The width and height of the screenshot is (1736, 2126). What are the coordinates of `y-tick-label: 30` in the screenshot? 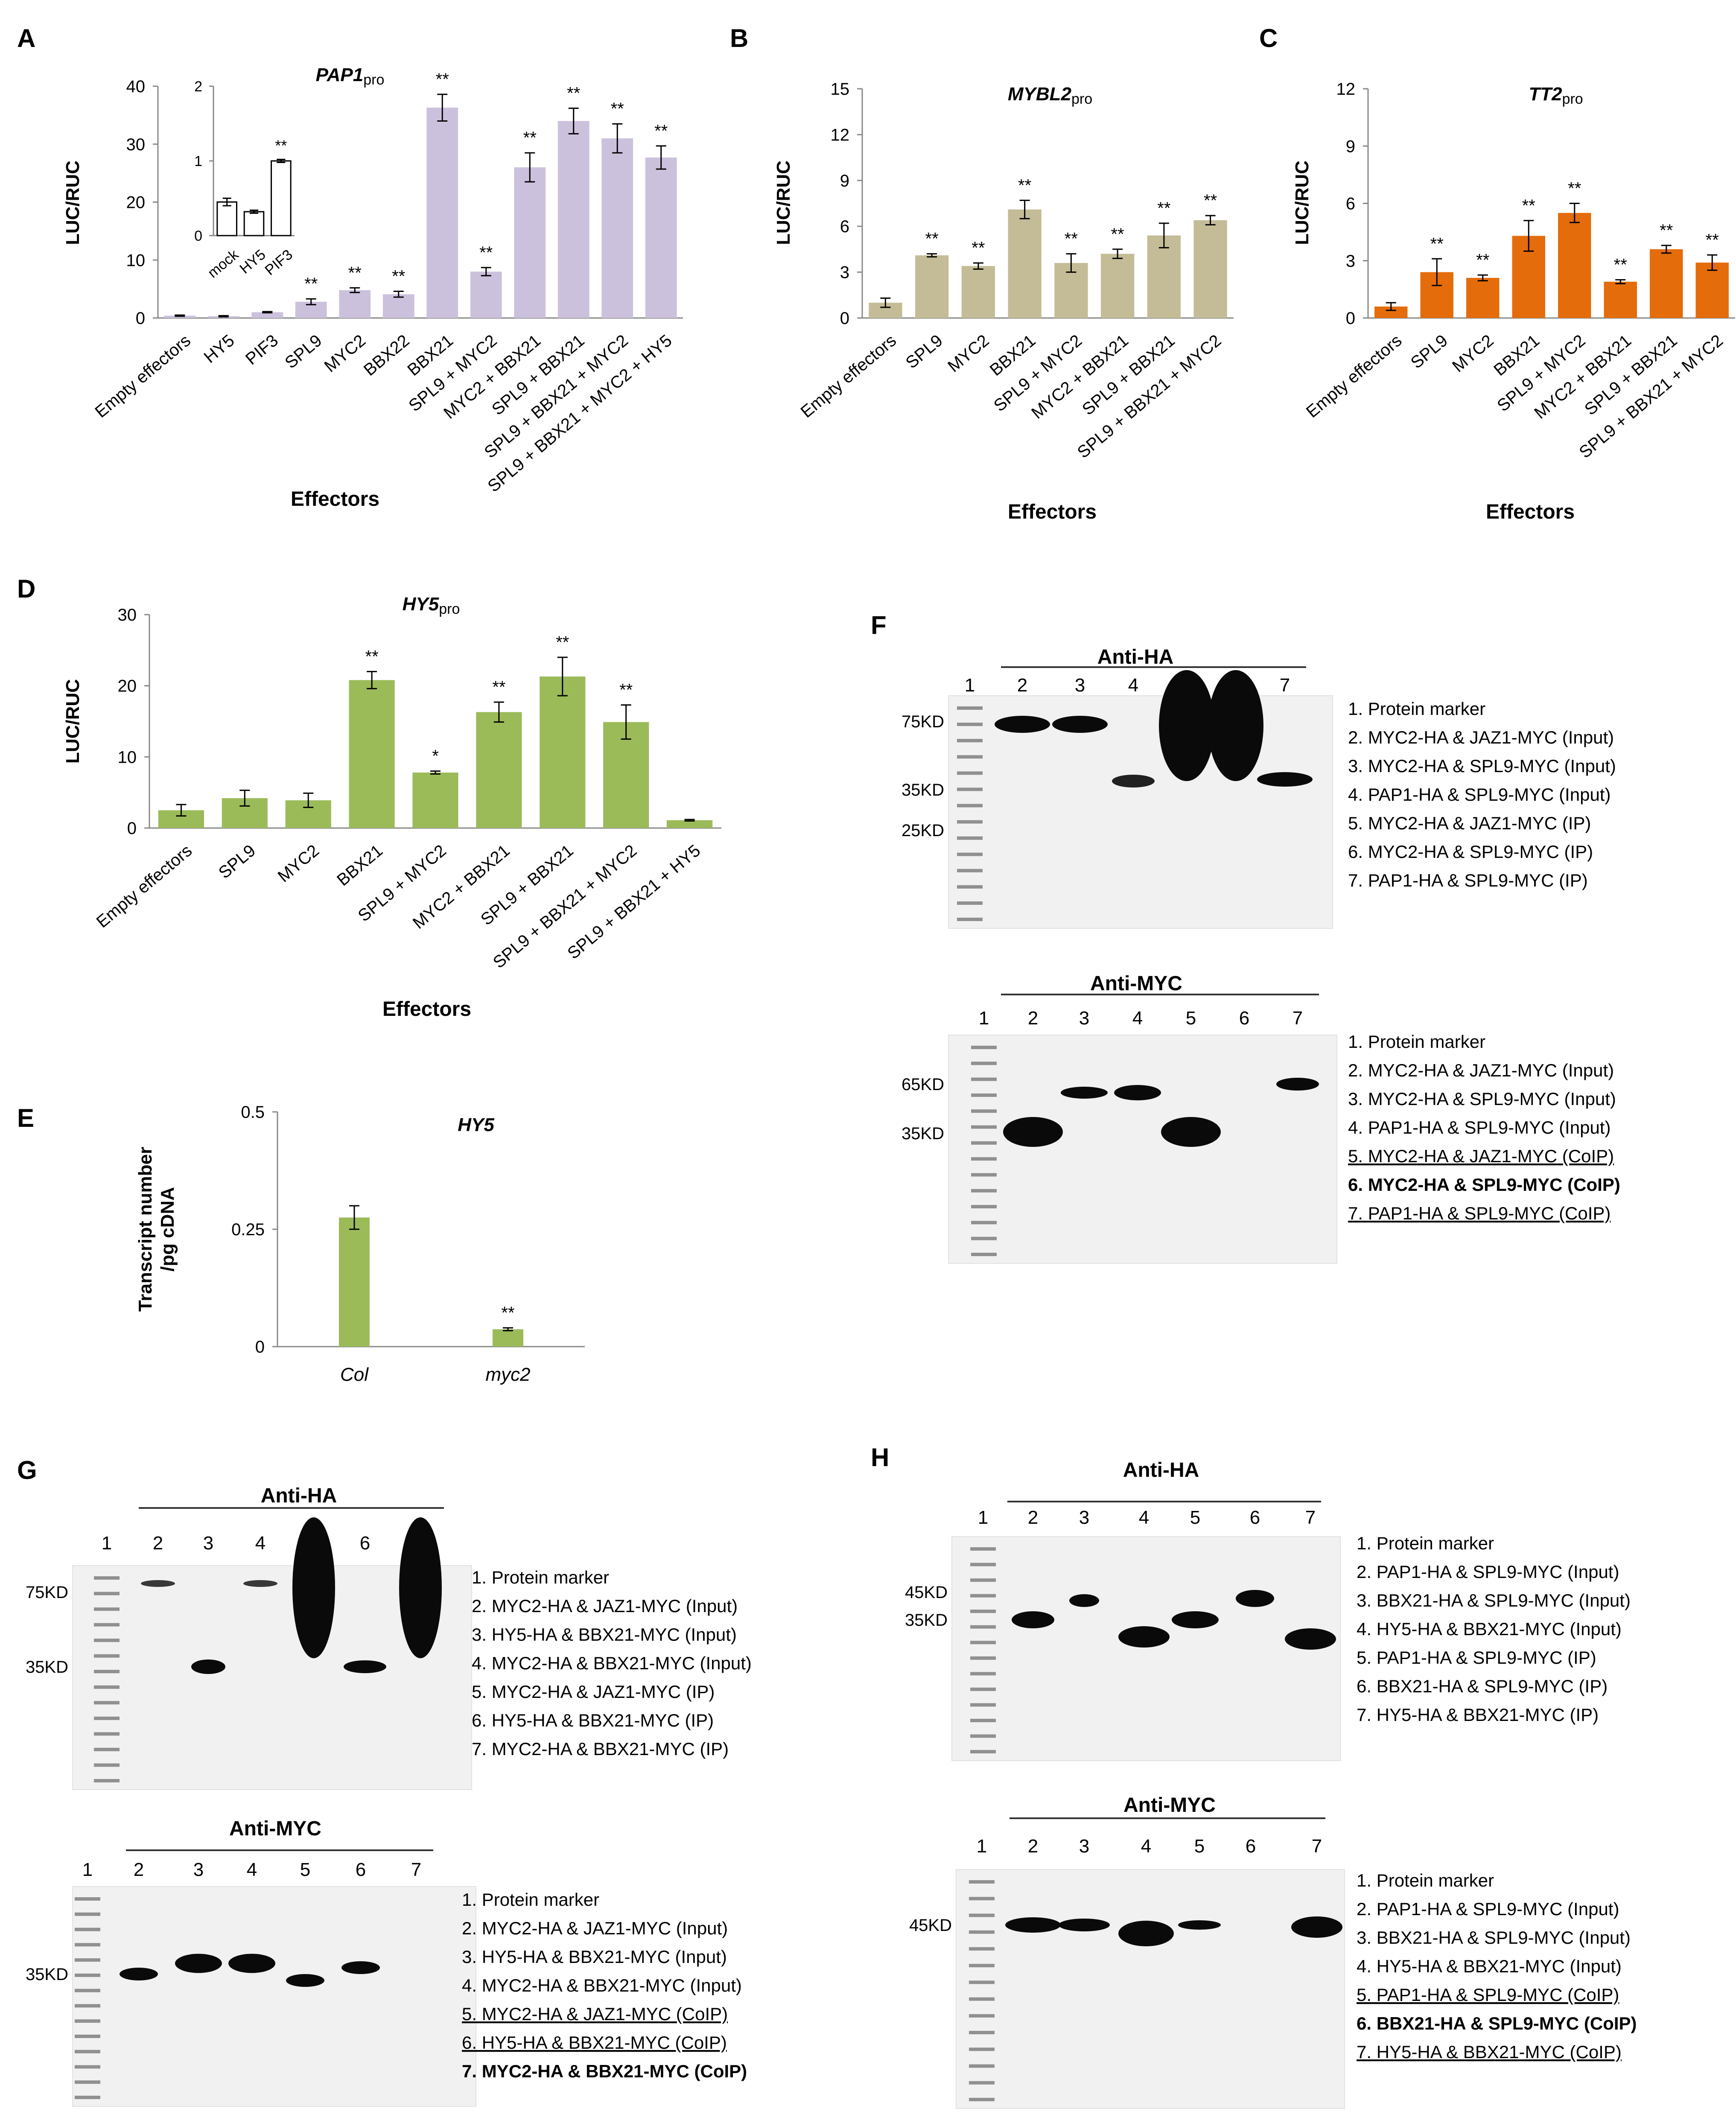 It's located at (136, 144).